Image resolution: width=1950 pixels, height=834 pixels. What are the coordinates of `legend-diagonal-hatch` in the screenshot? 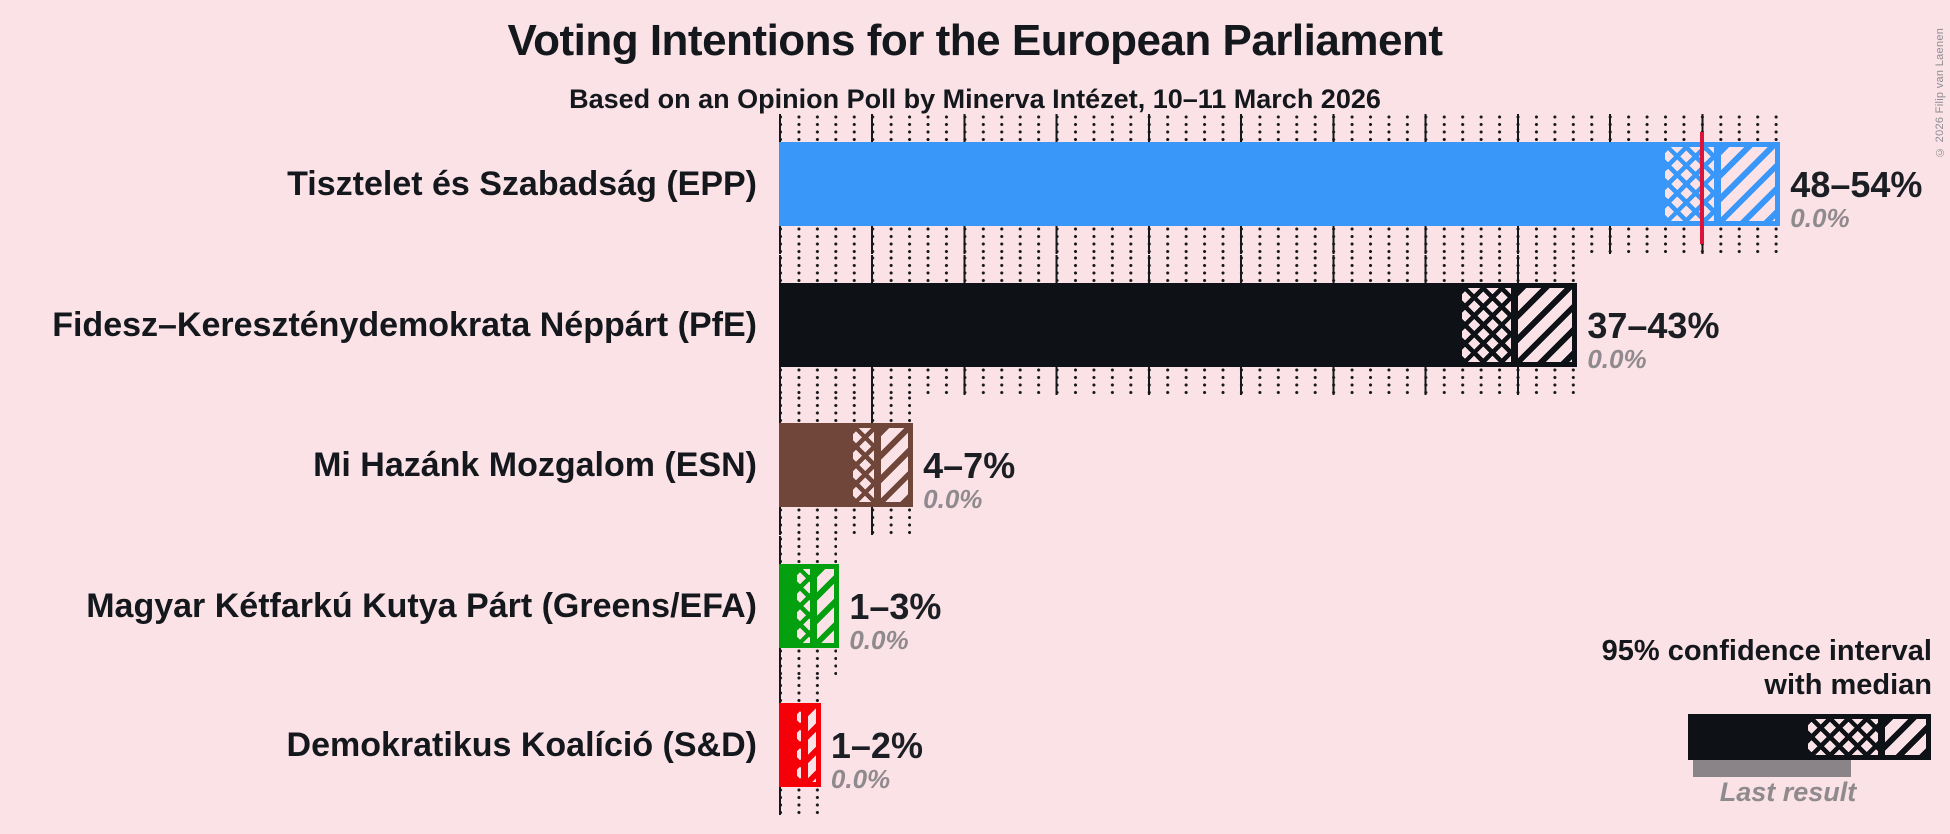 It's located at (1905, 737).